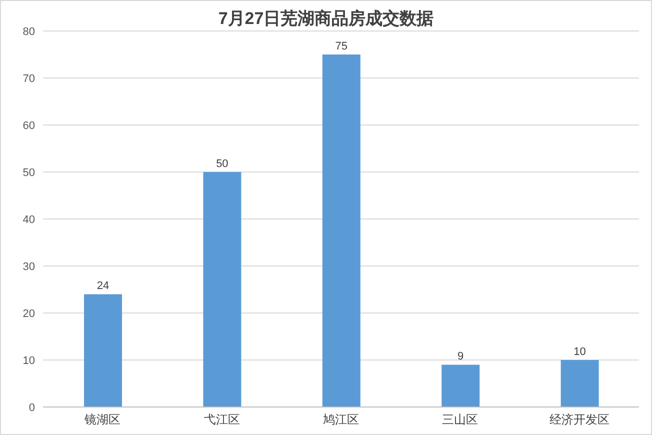 This screenshot has height=435, width=652. What do you see at coordinates (28, 266) in the screenshot?
I see `y-tick-label: 30` at bounding box center [28, 266].